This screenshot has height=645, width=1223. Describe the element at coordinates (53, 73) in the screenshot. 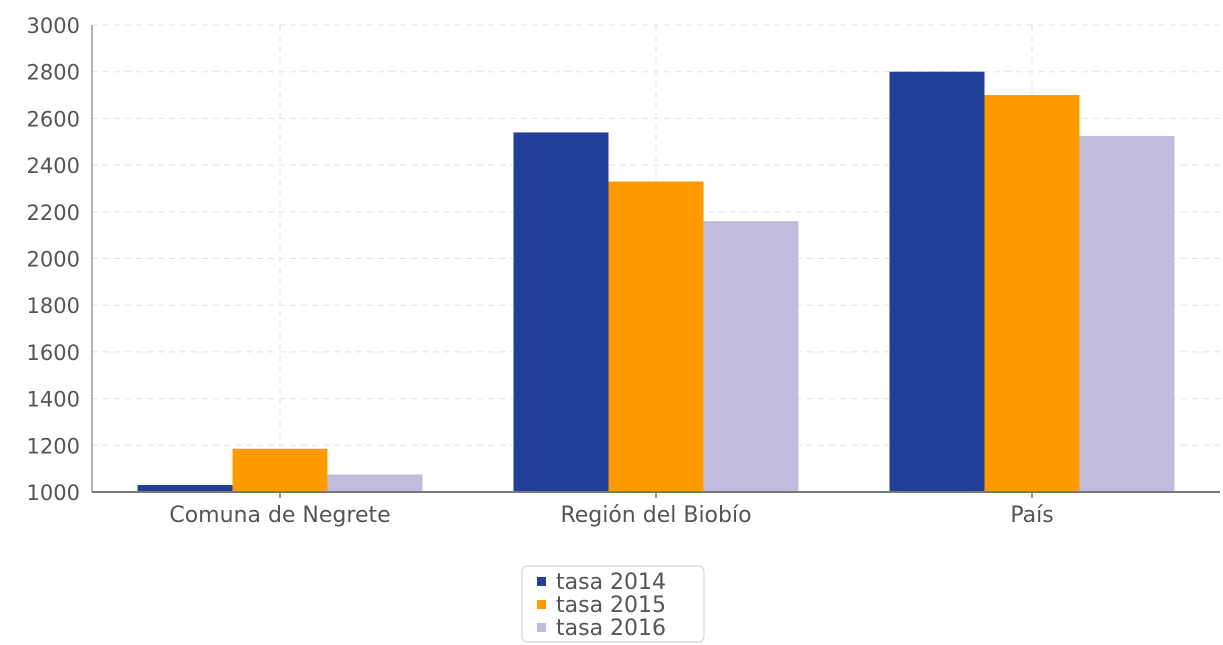

I see `y-tick-label: 2800` at that location.